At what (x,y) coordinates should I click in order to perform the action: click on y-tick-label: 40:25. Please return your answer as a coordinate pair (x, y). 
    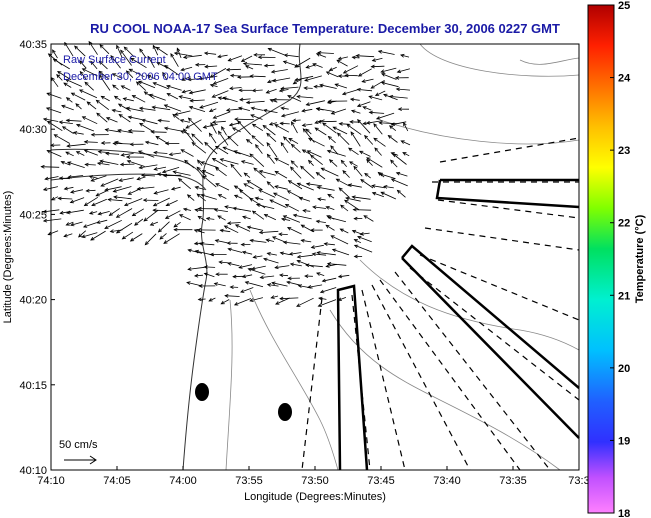
    Looking at the image, I should click on (33, 215).